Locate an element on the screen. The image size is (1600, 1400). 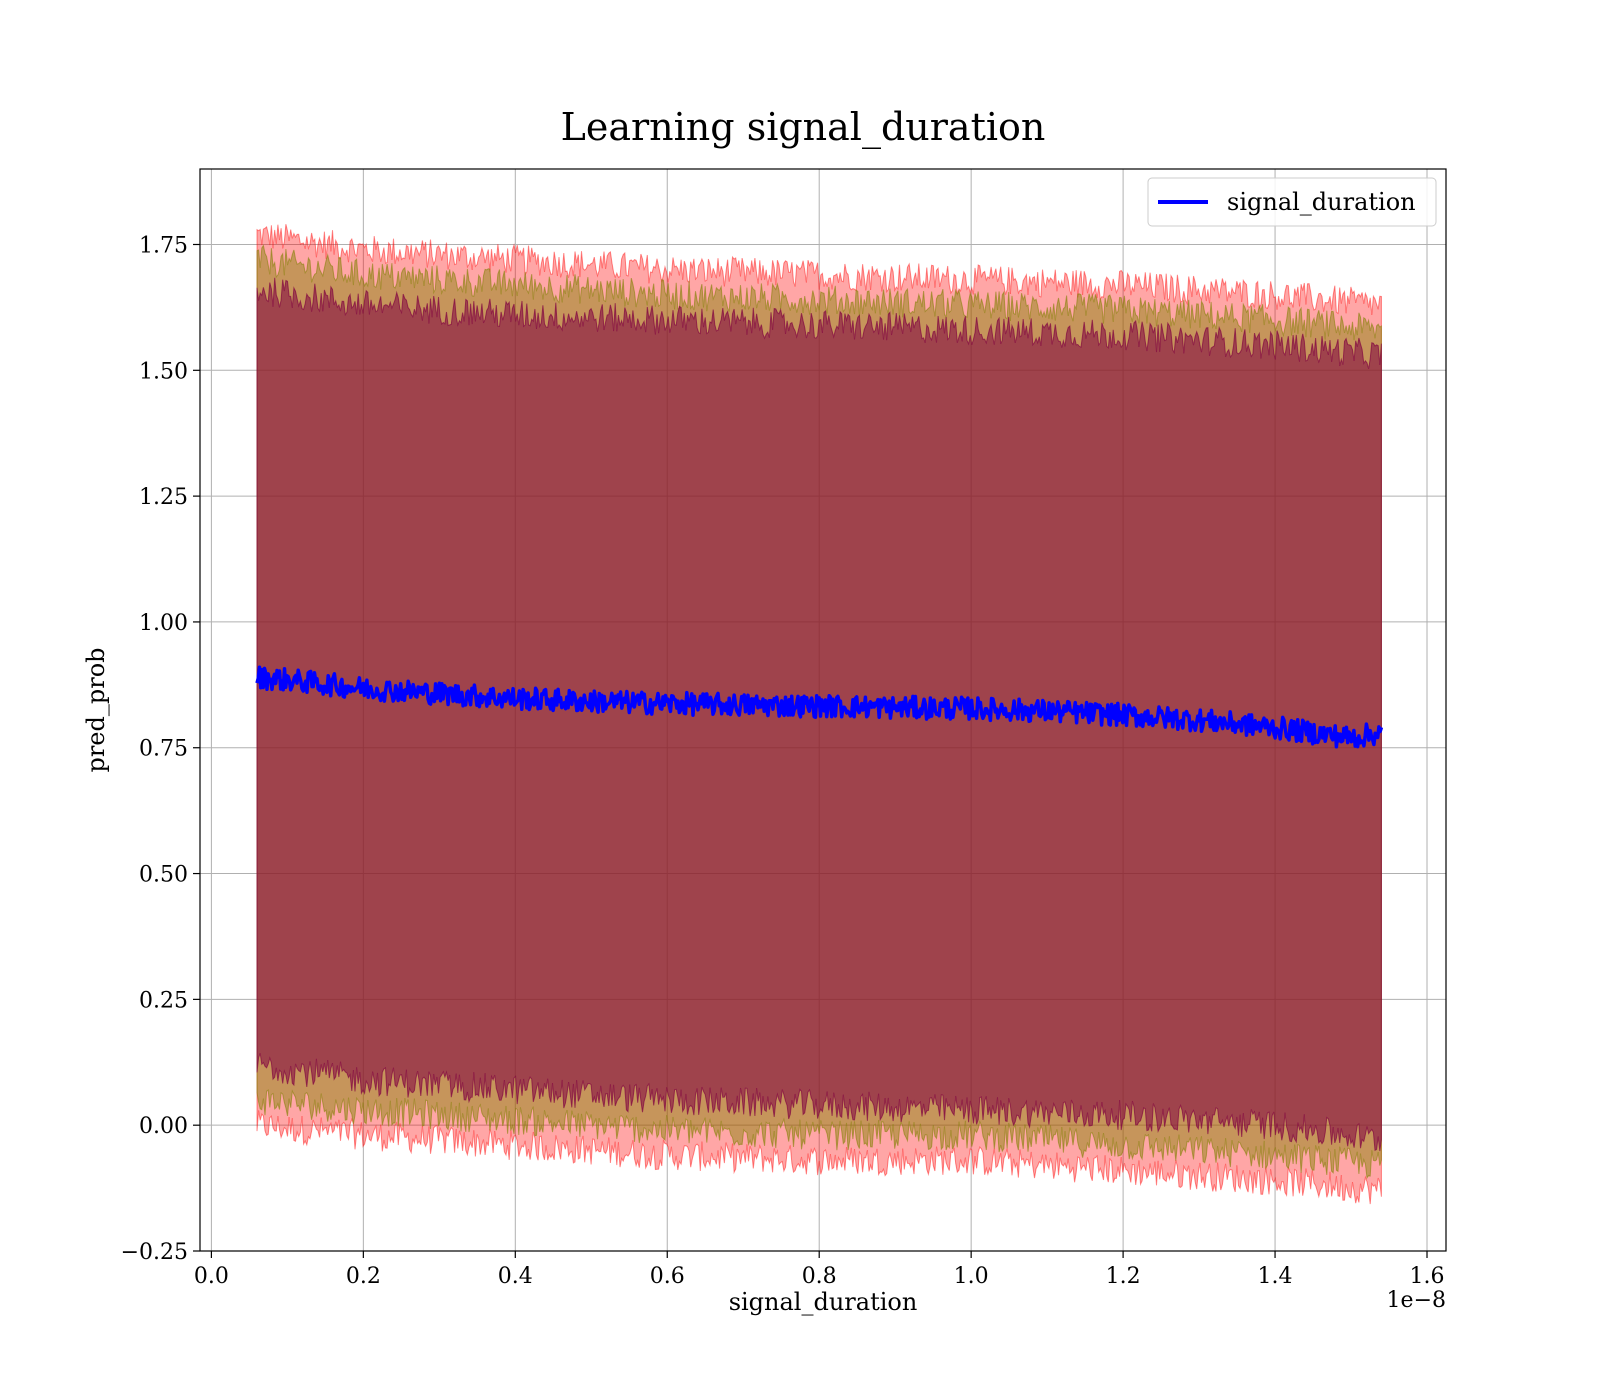
y-axis-ticks: −0.25 0.00 0.25 0.50 0.75 1.00 1.25 1.50 1.75 is located at coordinates (160, 749).